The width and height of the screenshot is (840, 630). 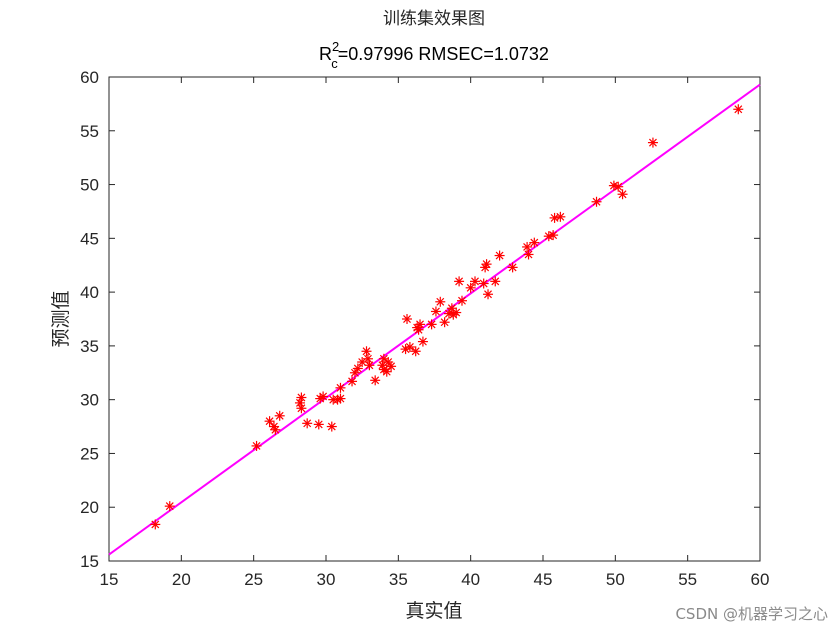 I want to click on subtitle-superscript: 2, so click(x=335, y=46).